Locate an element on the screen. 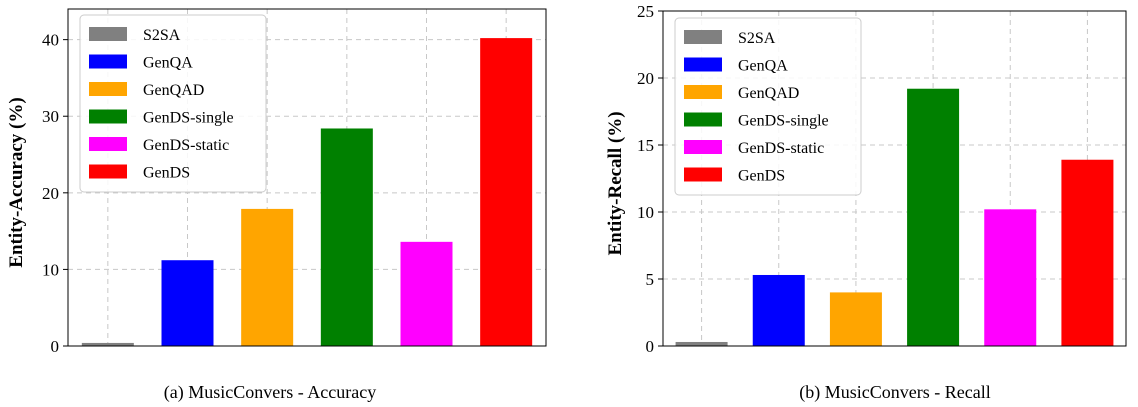 The width and height of the screenshot is (1138, 407). y-axis-label: Entity-Accuracy (%) is located at coordinates (16, 182).